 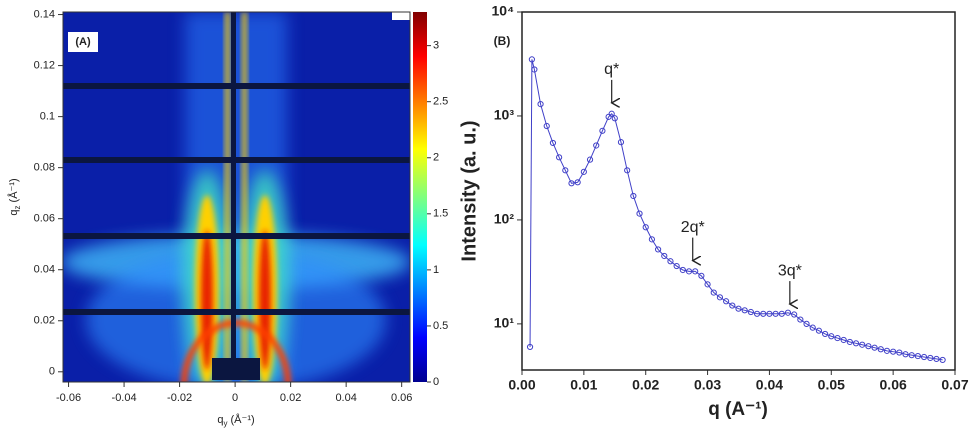 I want to click on colorbar-tick-label: 0, so click(x=436, y=382).